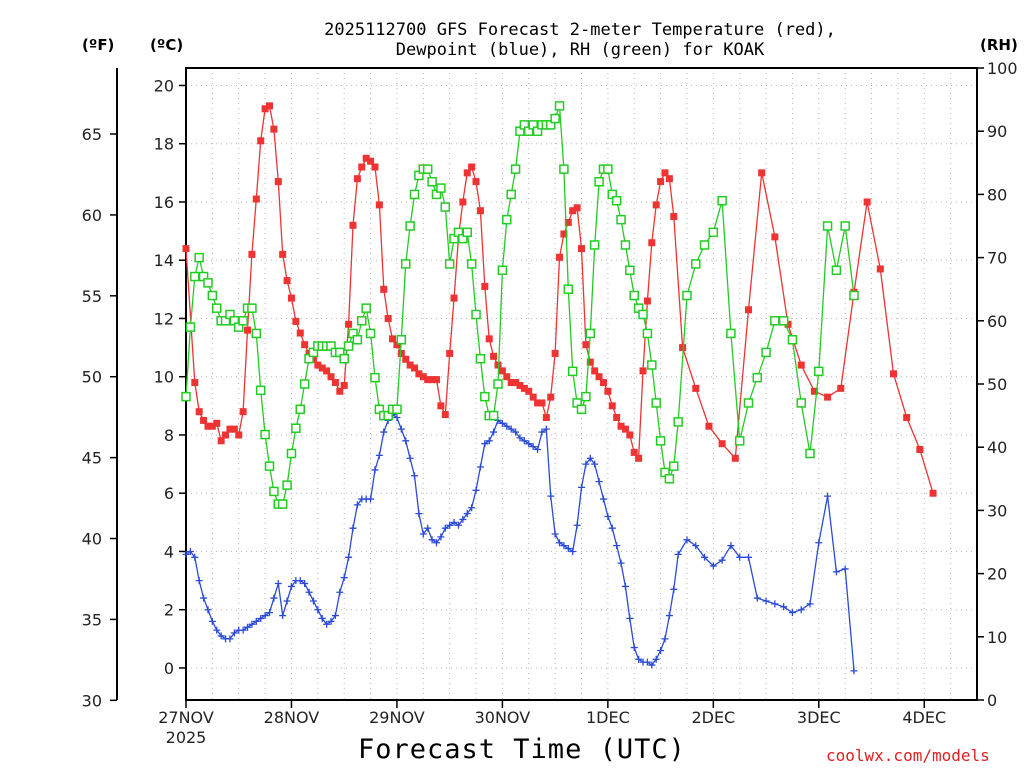 Image resolution: width=1024 pixels, height=768 pixels. I want to click on chart-title-line-2: Dewpoint (blue), RH (green) for KOAK, so click(580, 50).